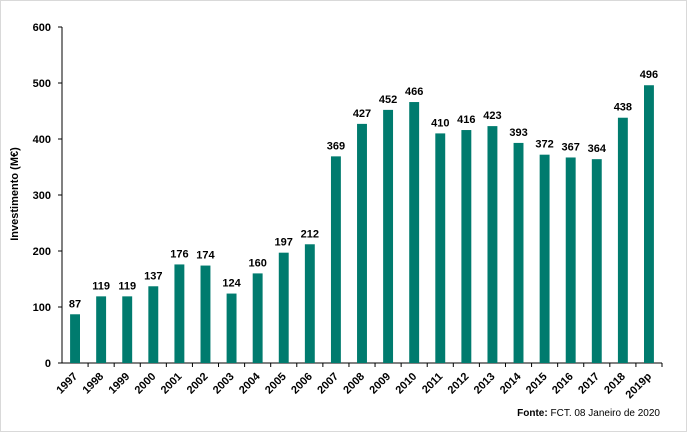 This screenshot has width=687, height=436. I want to click on data-label-2019p: 496, so click(649, 75).